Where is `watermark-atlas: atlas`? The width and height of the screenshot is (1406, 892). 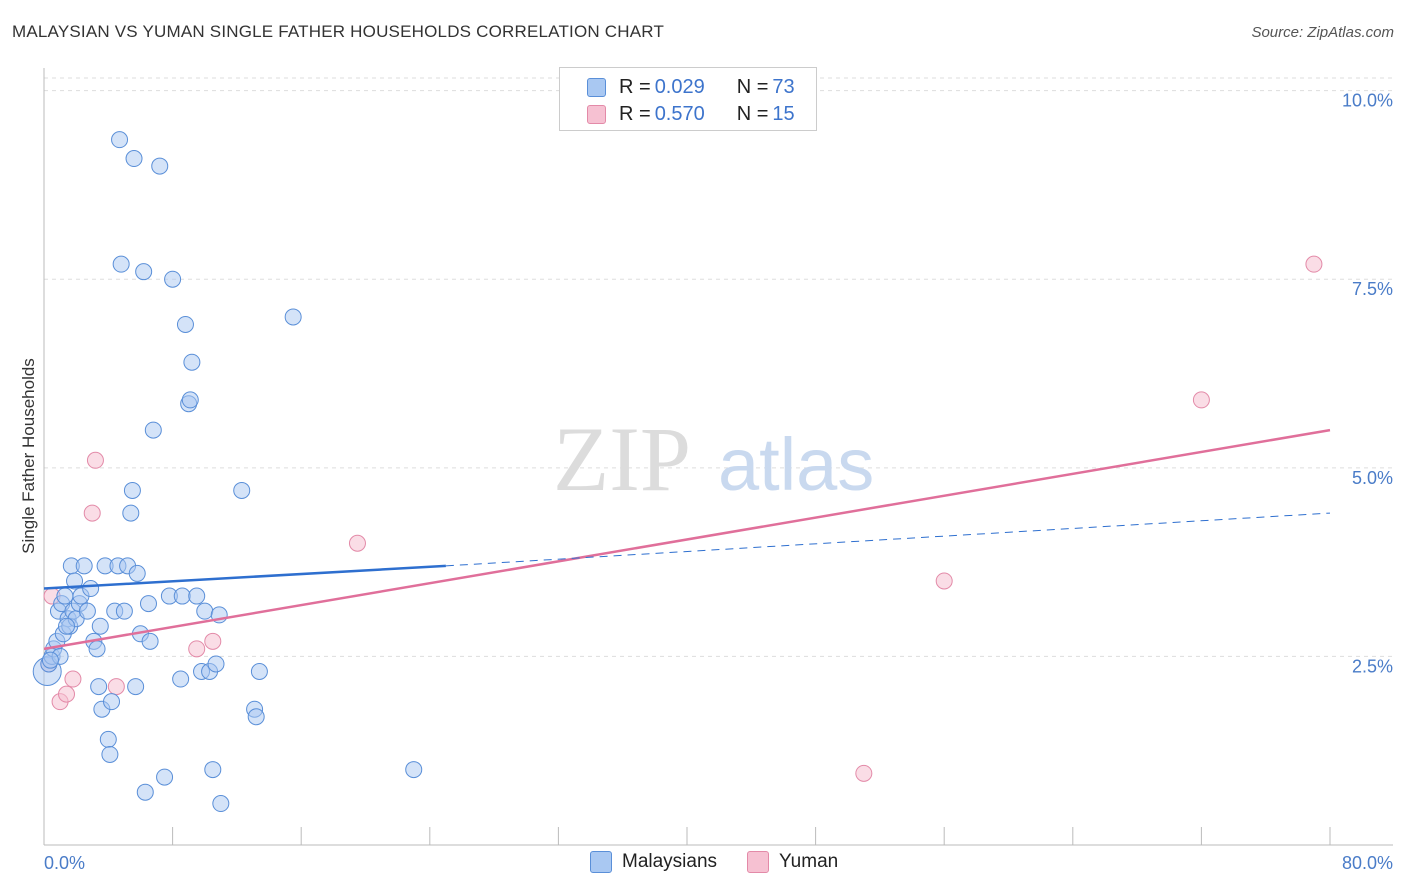 watermark-atlas: atlas is located at coordinates (796, 464).